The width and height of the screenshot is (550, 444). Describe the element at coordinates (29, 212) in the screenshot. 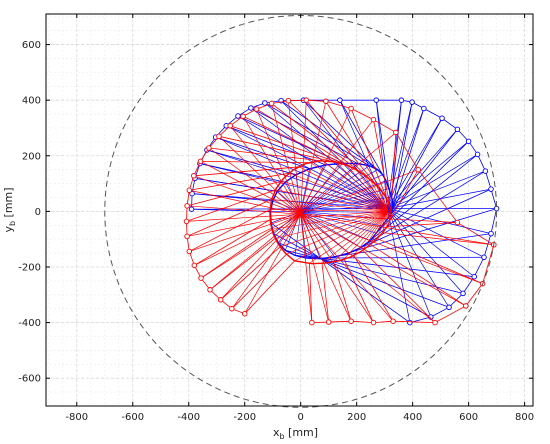

I see `y-tick-labels: -600 -400 -200 0 200 400 600` at that location.